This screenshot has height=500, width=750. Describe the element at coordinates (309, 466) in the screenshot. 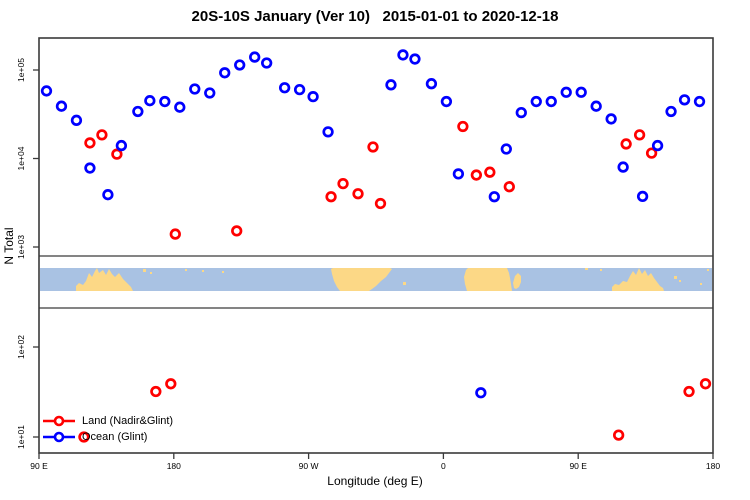

I see `x-tick-label: 90 W` at that location.